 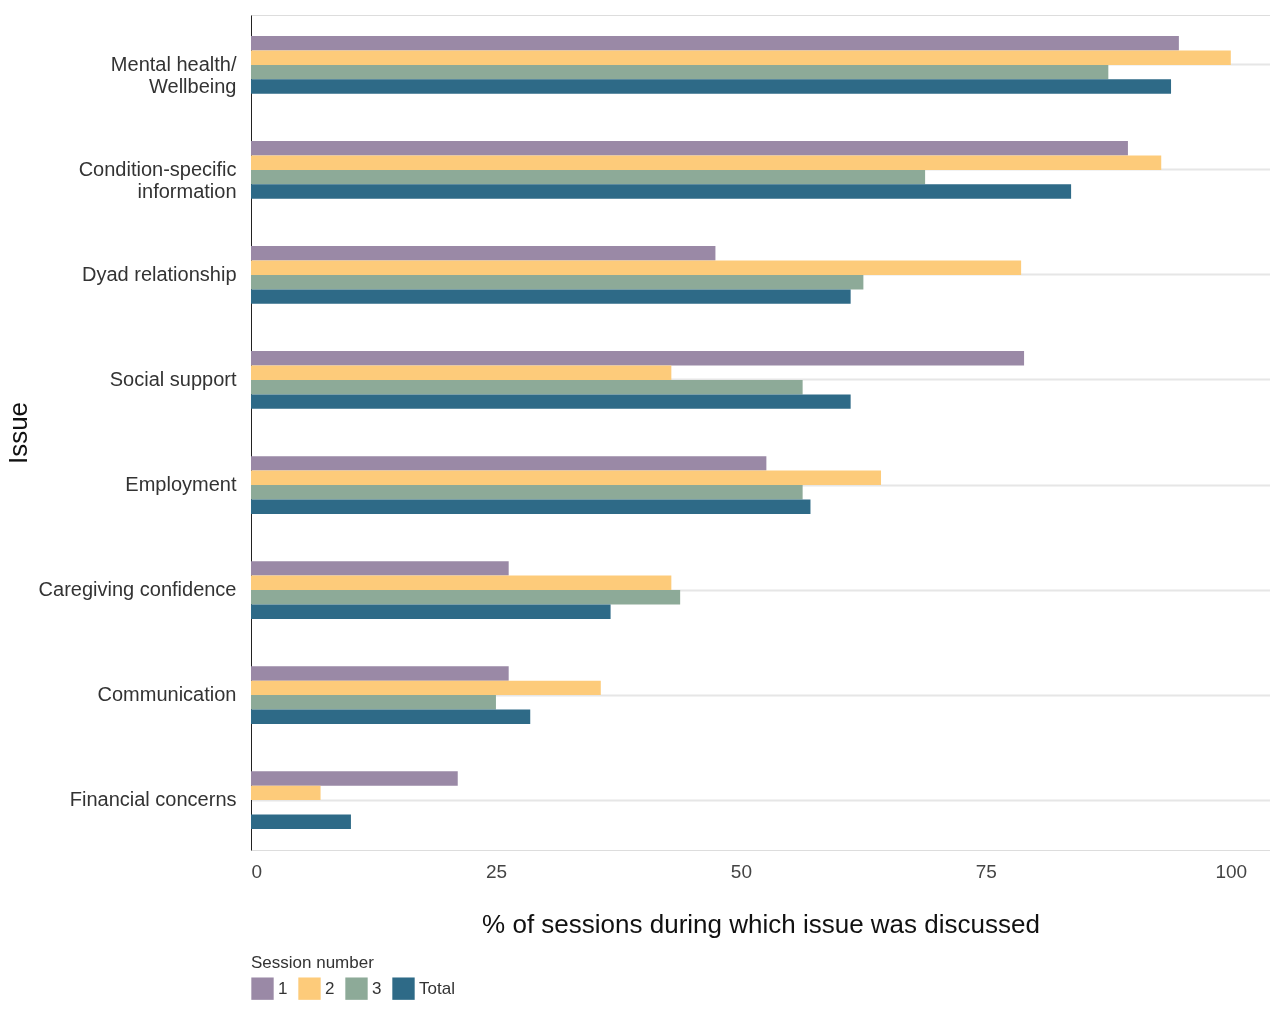 I want to click on x-tick-label: 25, so click(x=496, y=871).